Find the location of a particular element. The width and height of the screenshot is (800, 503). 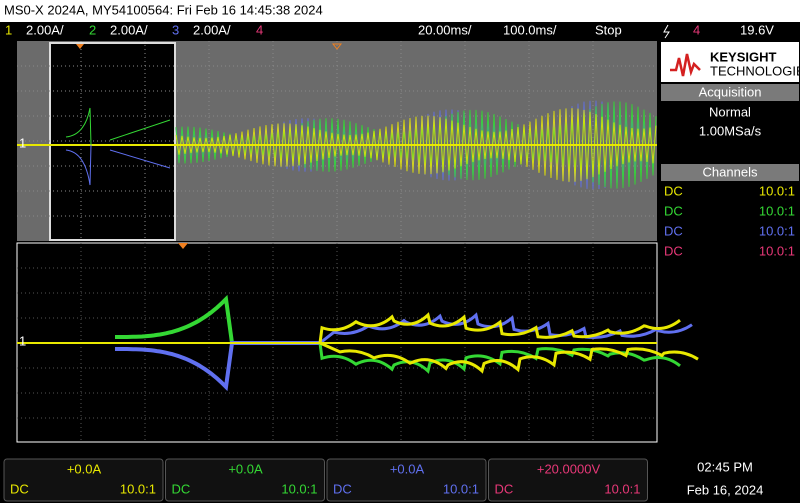

clock-date: Feb 16, 2024 is located at coordinates (725, 489).